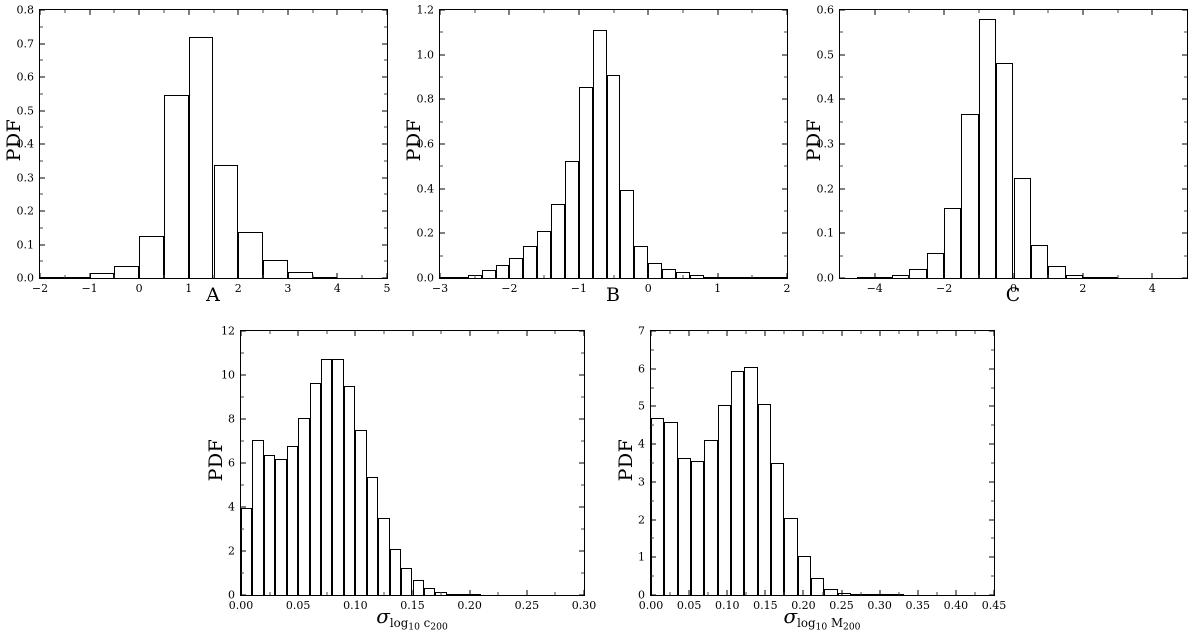 Image resolution: width=1200 pixels, height=632 pixels. What do you see at coordinates (25, 244) in the screenshot?
I see `y-axis-tick-label: 0.1` at bounding box center [25, 244].